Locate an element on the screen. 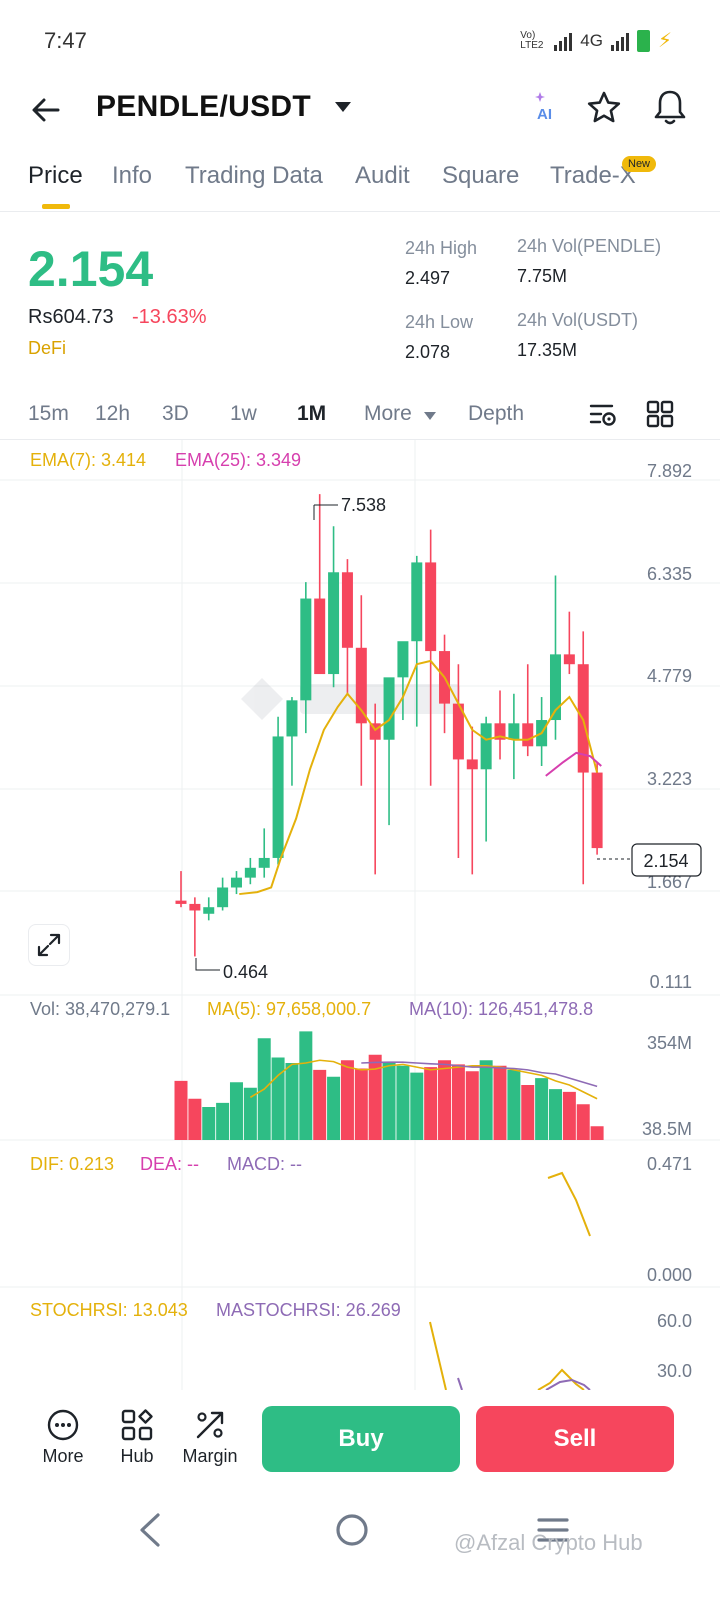  charging-icon: ⚡ is located at coordinates (664, 41).